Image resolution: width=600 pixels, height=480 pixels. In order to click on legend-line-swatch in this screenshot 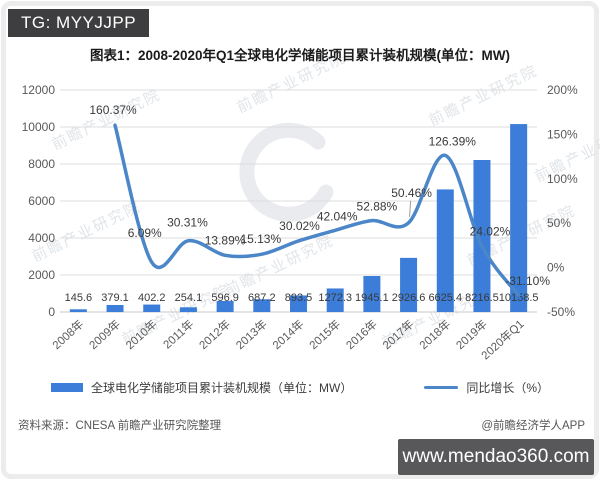, I will do `click(441, 387)`.